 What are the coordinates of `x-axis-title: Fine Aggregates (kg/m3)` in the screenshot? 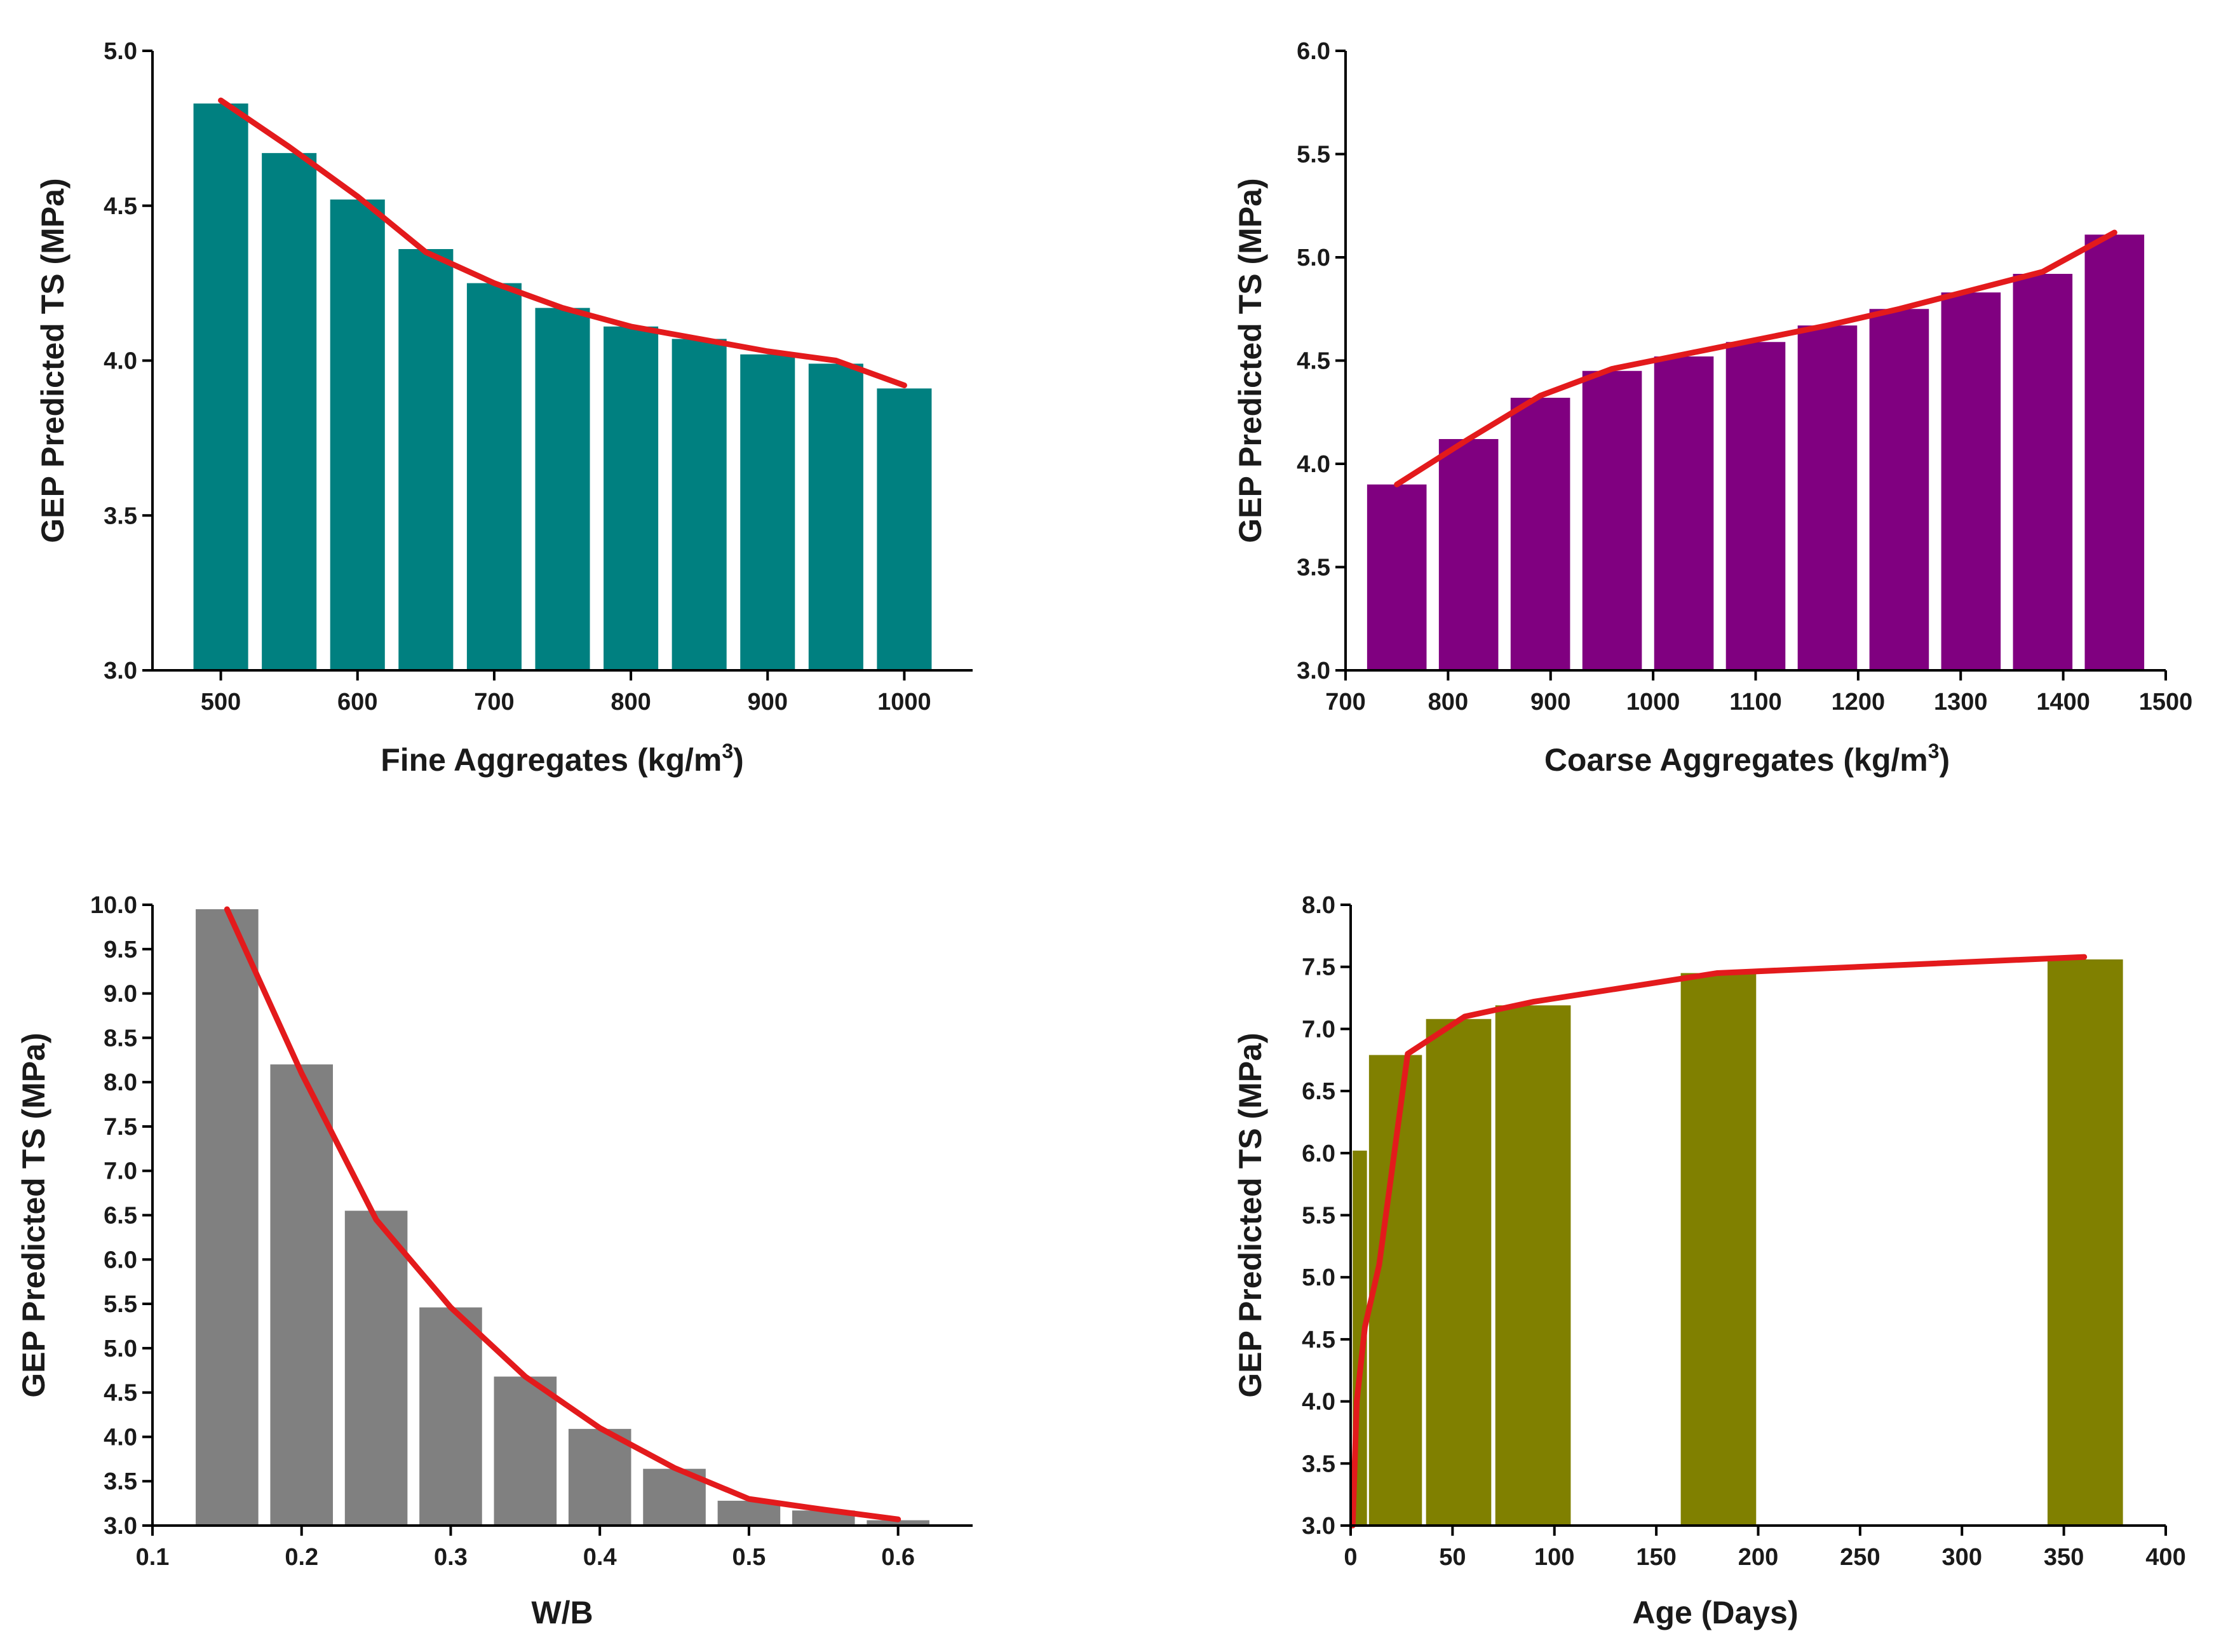 It's located at (562, 759).